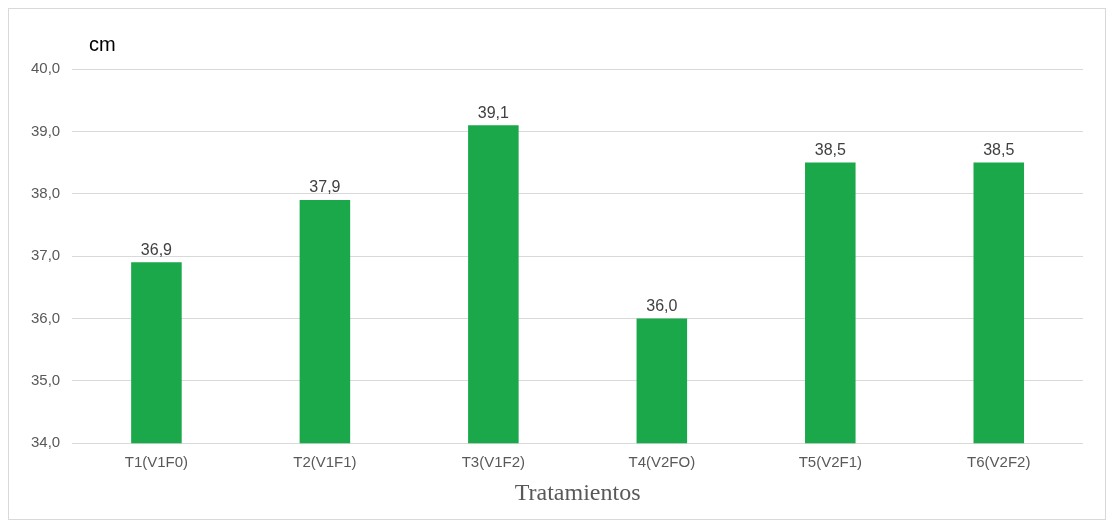 The height and width of the screenshot is (529, 1116). What do you see at coordinates (325, 187) in the screenshot?
I see `data-label: 37,9` at bounding box center [325, 187].